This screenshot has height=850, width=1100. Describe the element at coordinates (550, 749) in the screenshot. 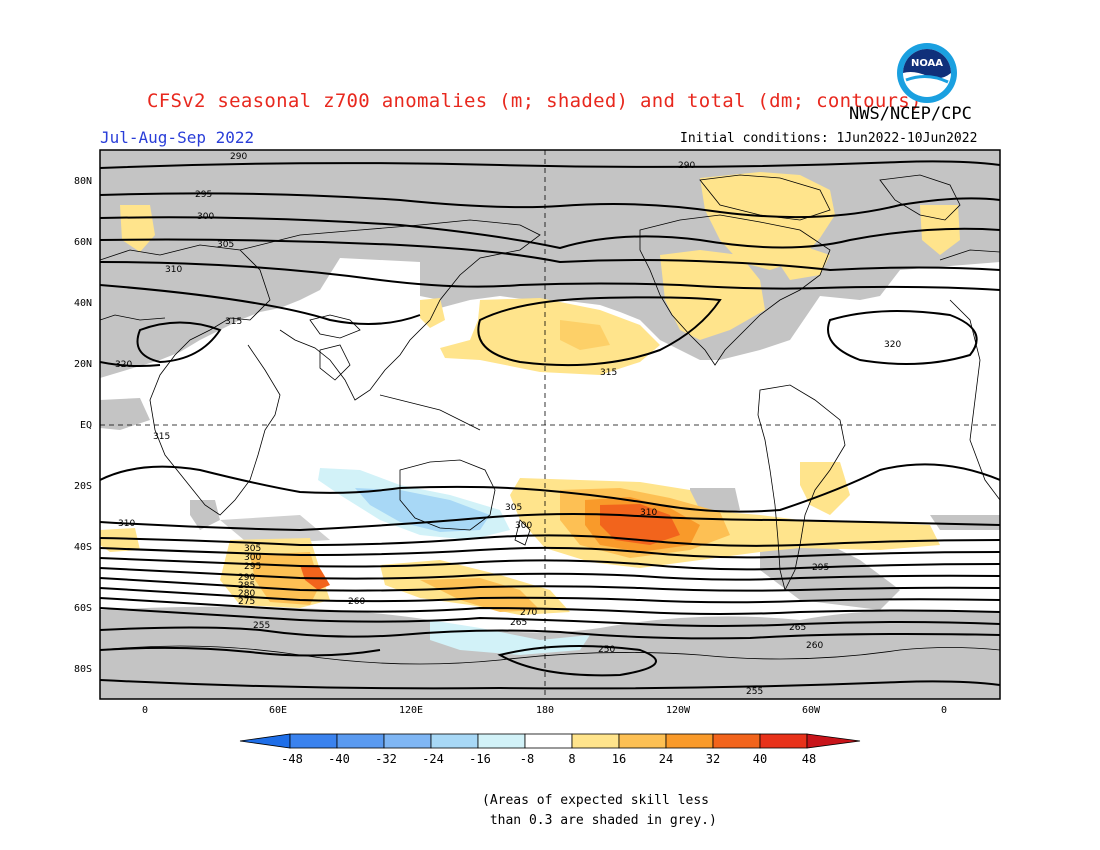

I see `colorbar: -48 -40 -32 -24 -16 -8 8 16 24 32 40 48` at that location.